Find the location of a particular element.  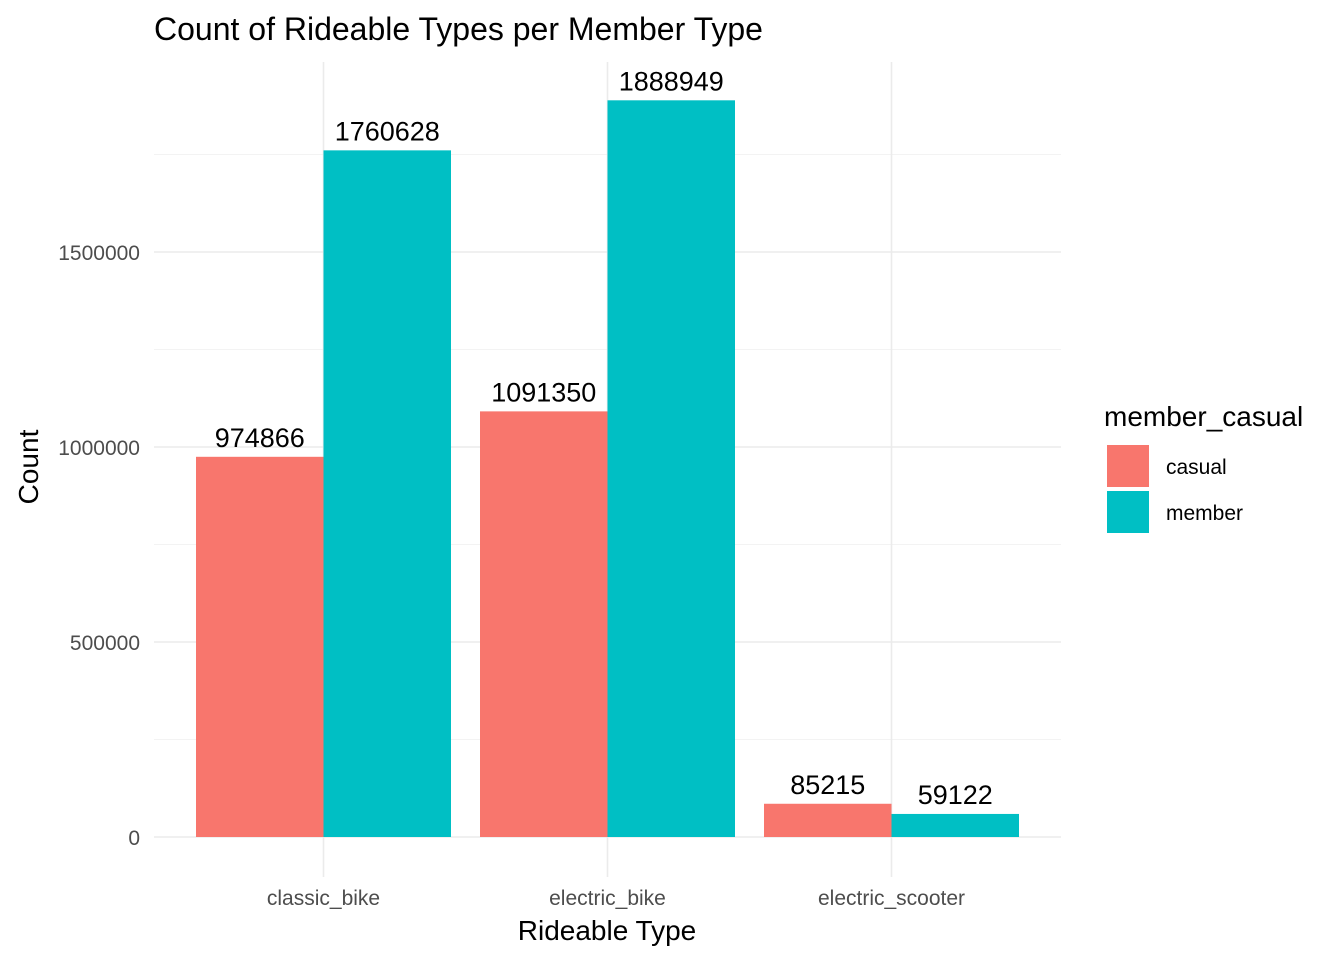

legend-key-member is located at coordinates (1128, 512).